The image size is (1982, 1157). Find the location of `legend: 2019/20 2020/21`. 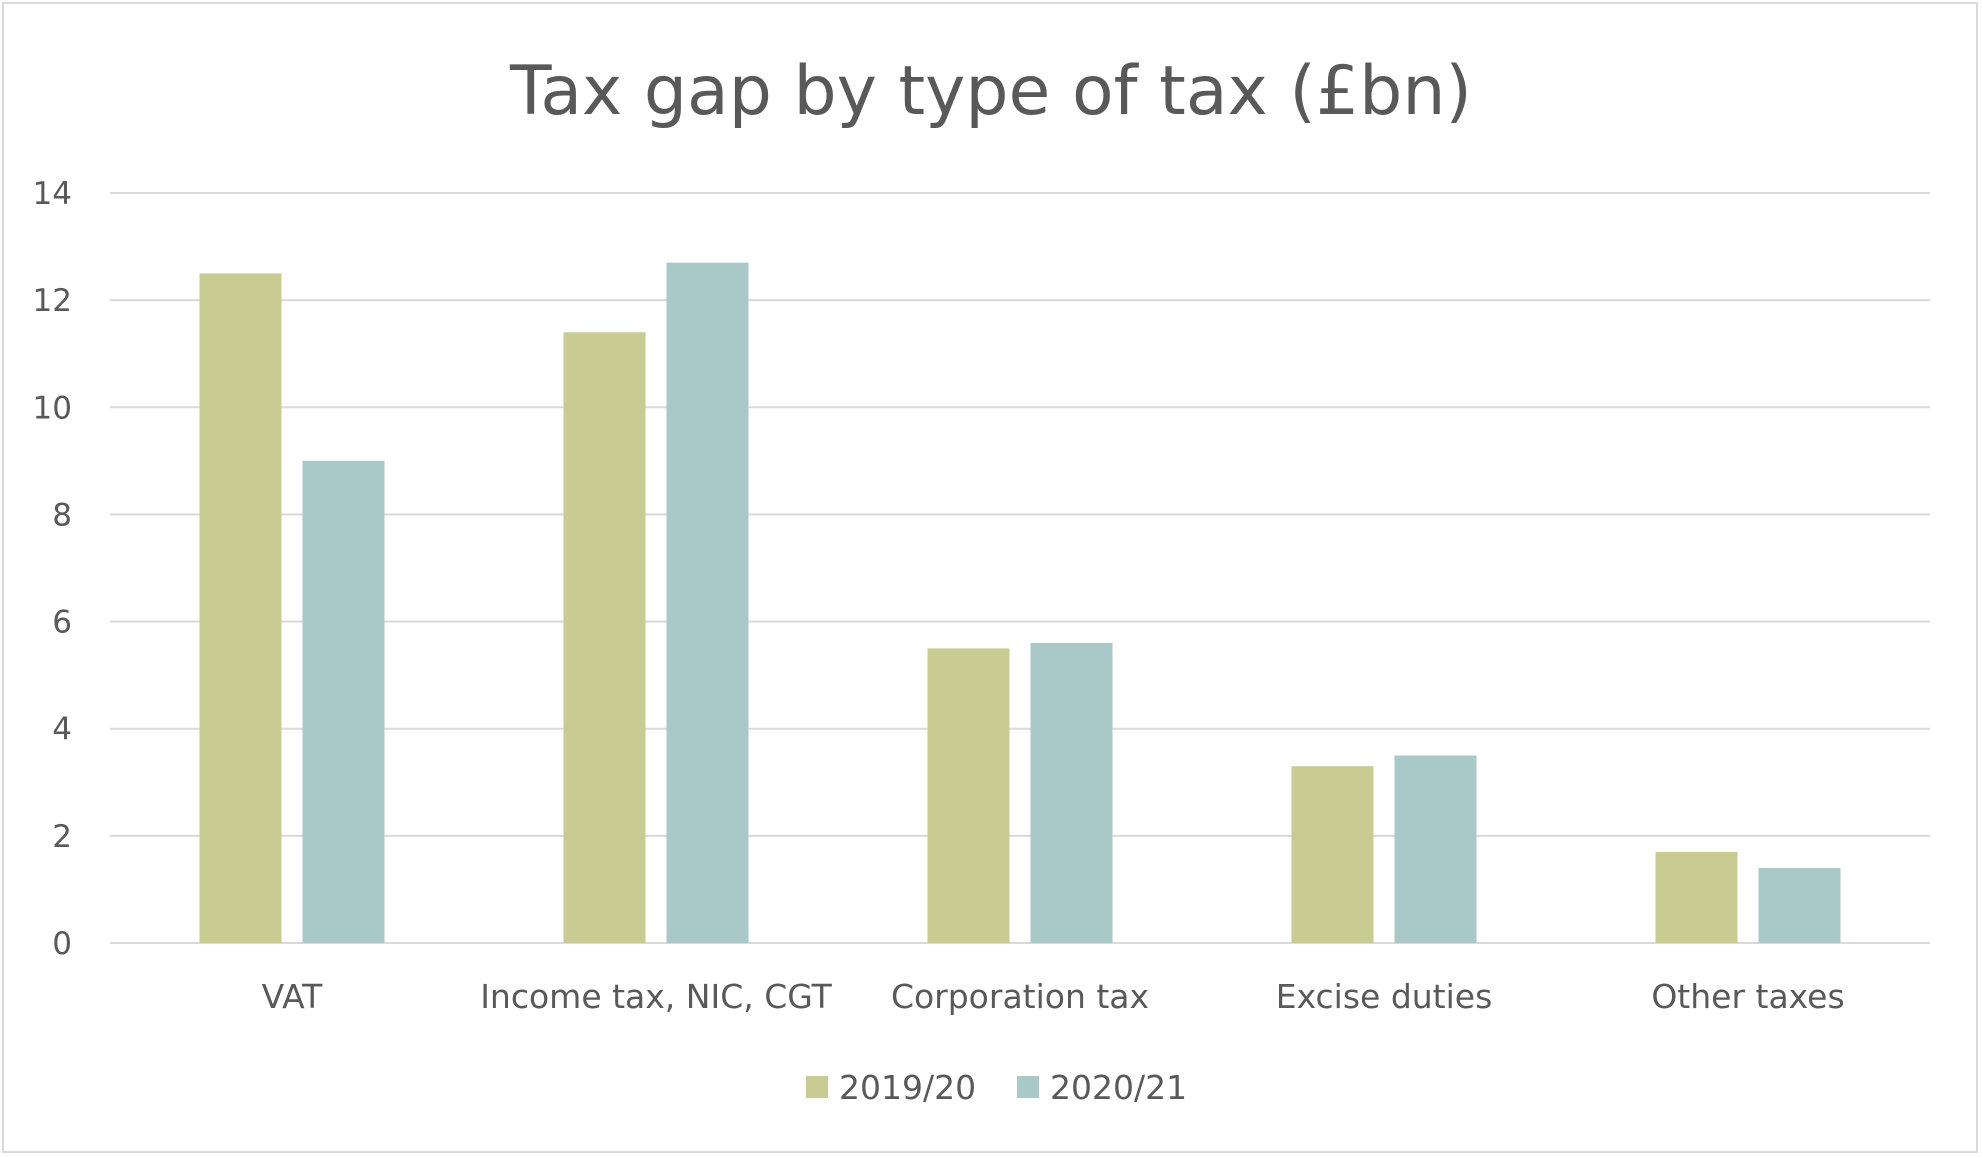

legend: 2019/20 2020/21 is located at coordinates (996, 1087).